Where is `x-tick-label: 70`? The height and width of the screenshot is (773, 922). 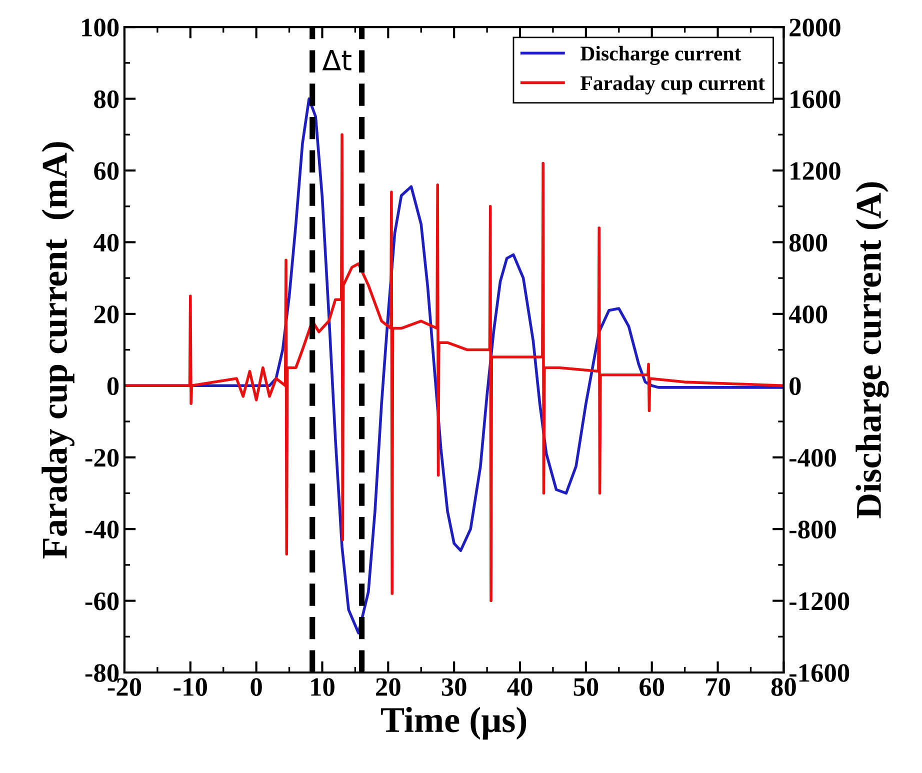
x-tick-label: 70 is located at coordinates (718, 687).